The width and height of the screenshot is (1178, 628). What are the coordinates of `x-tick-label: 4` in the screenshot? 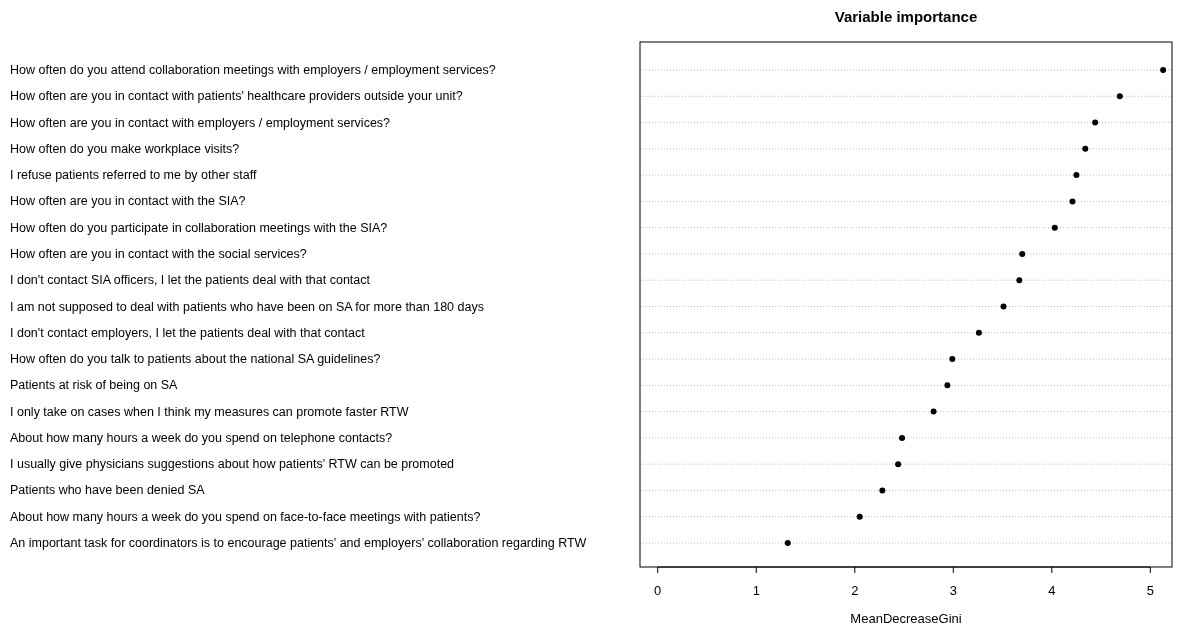 It's located at (1052, 590).